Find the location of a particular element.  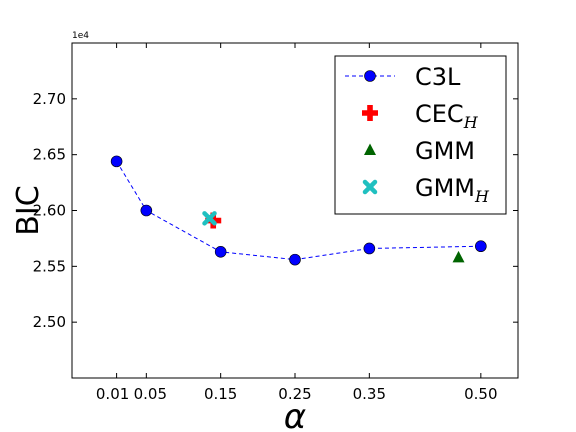

x-tick-label: 0.01 is located at coordinates (112, 394).